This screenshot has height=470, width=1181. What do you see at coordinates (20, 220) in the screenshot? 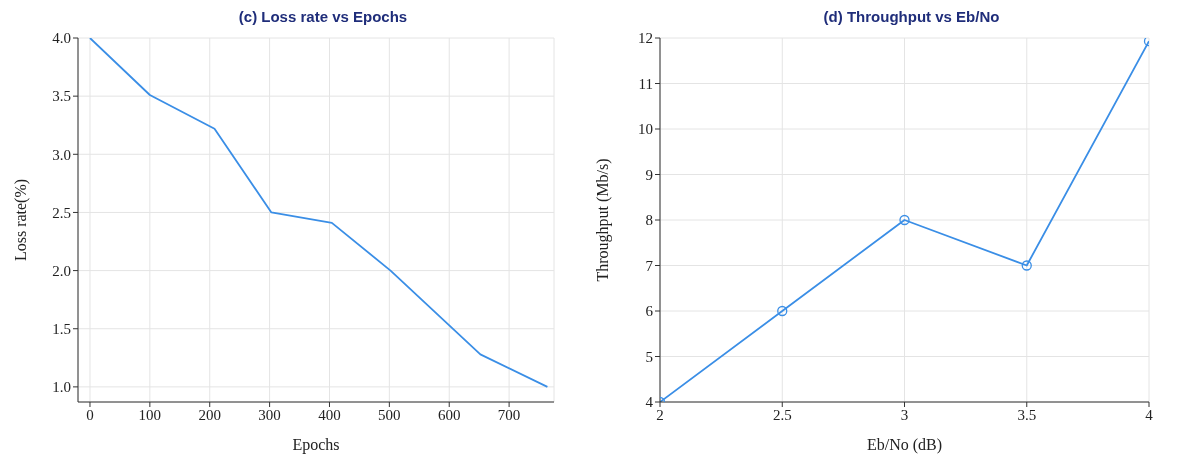
I see `y-axis-title: Loss rate(%)` at bounding box center [20, 220].